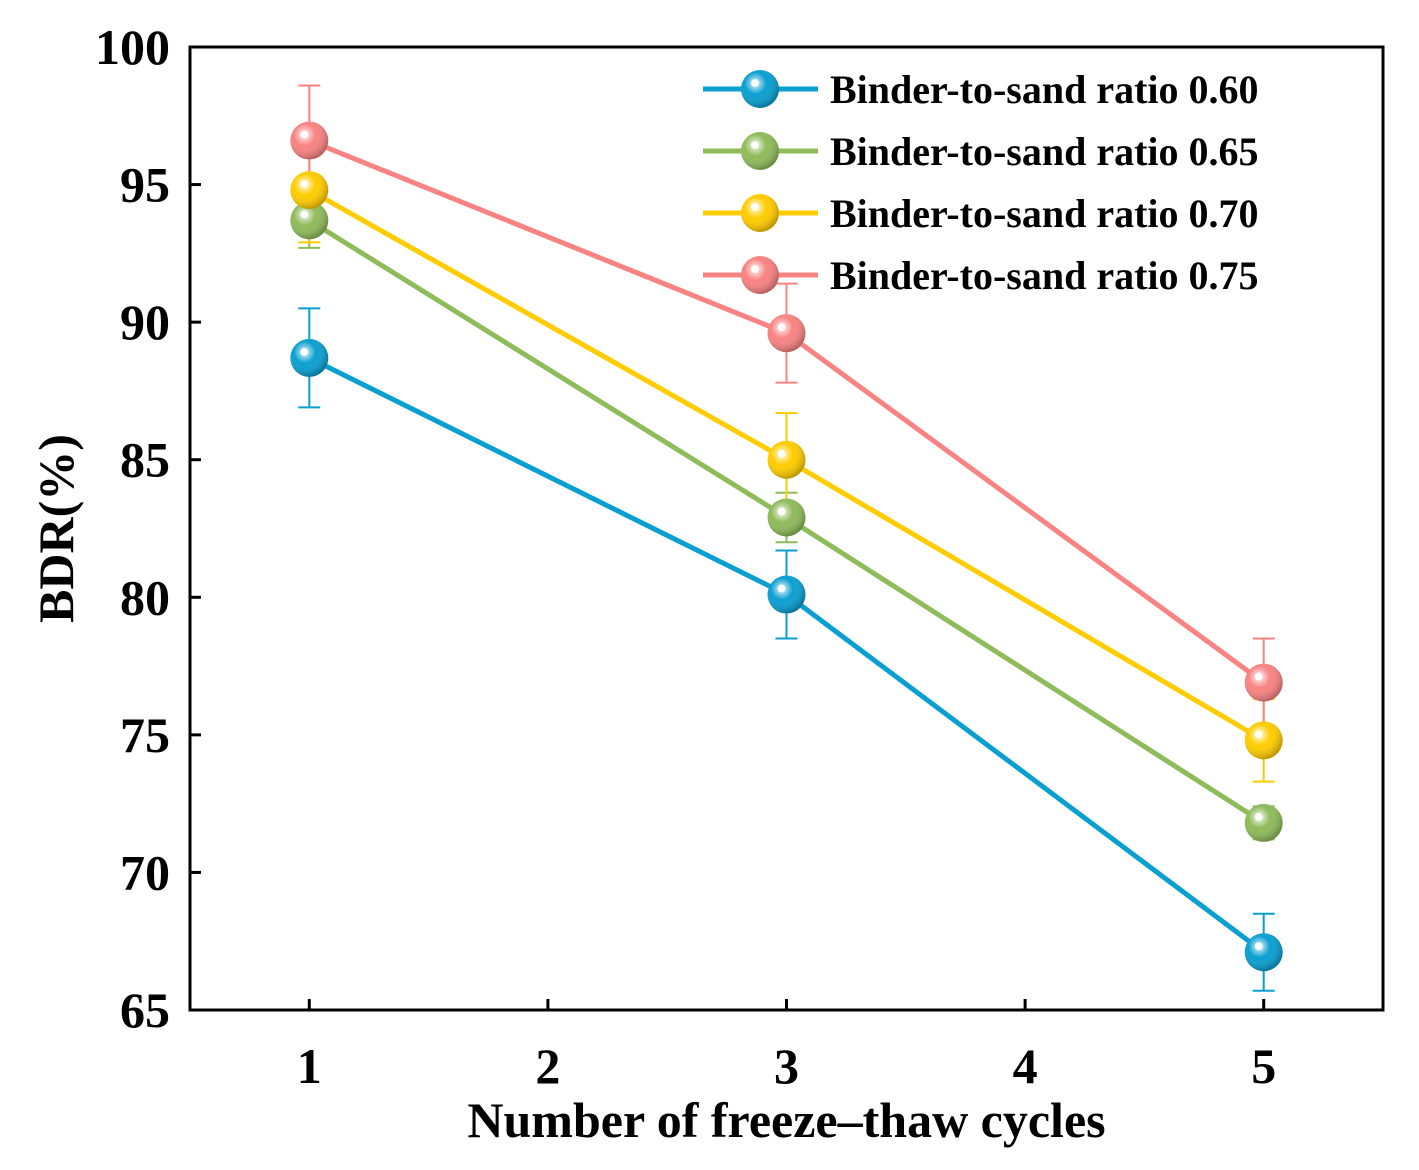 The image size is (1419, 1170). I want to click on legend-label: Binder-to-sand ratio 0.60, so click(1044, 89).